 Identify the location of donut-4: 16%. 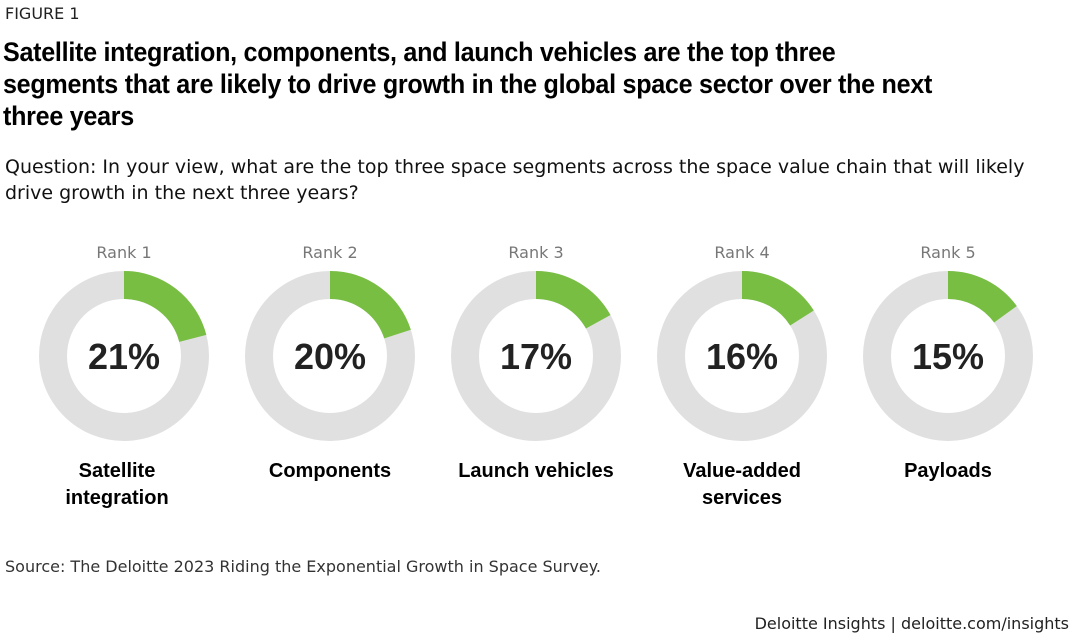
(742, 356).